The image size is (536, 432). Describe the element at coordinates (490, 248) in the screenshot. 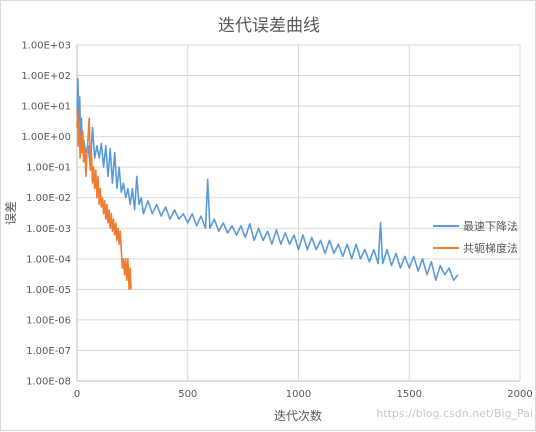

I see `legend-label: 共轭梯度法` at that location.